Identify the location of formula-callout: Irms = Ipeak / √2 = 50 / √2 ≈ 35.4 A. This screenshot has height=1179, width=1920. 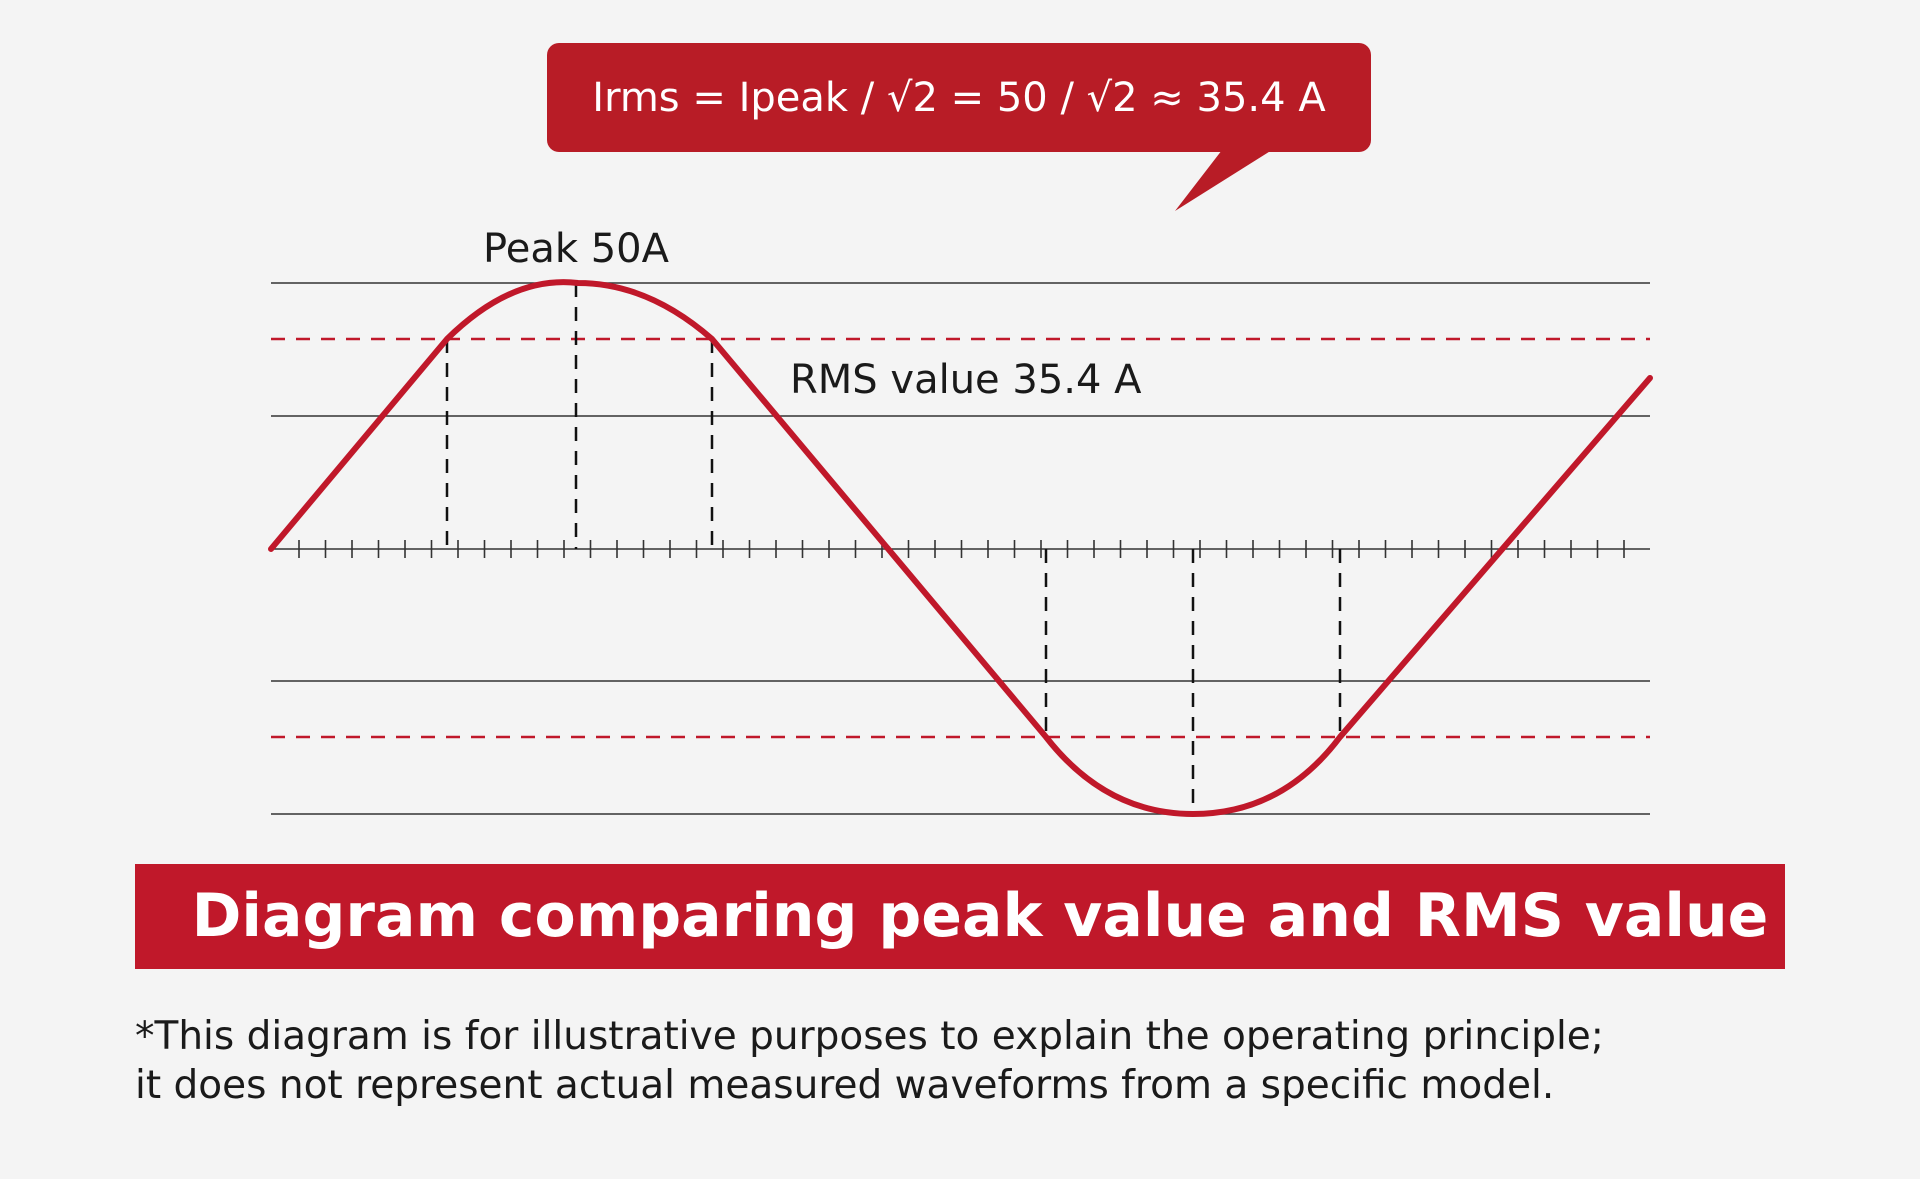
(959, 127).